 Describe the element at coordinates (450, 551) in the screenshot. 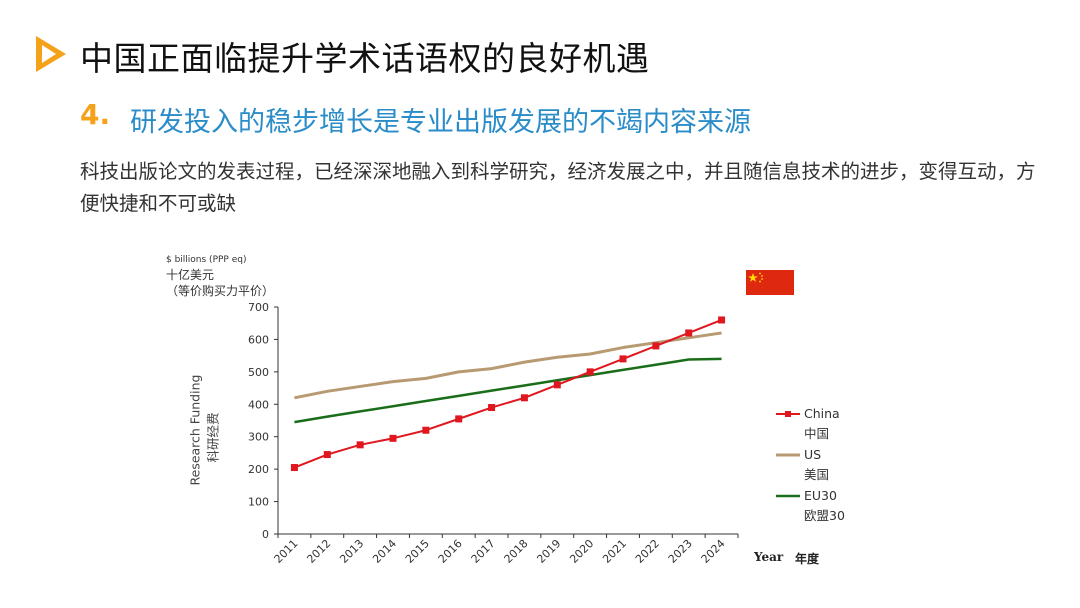

I see `x-tick-label: 2016` at that location.